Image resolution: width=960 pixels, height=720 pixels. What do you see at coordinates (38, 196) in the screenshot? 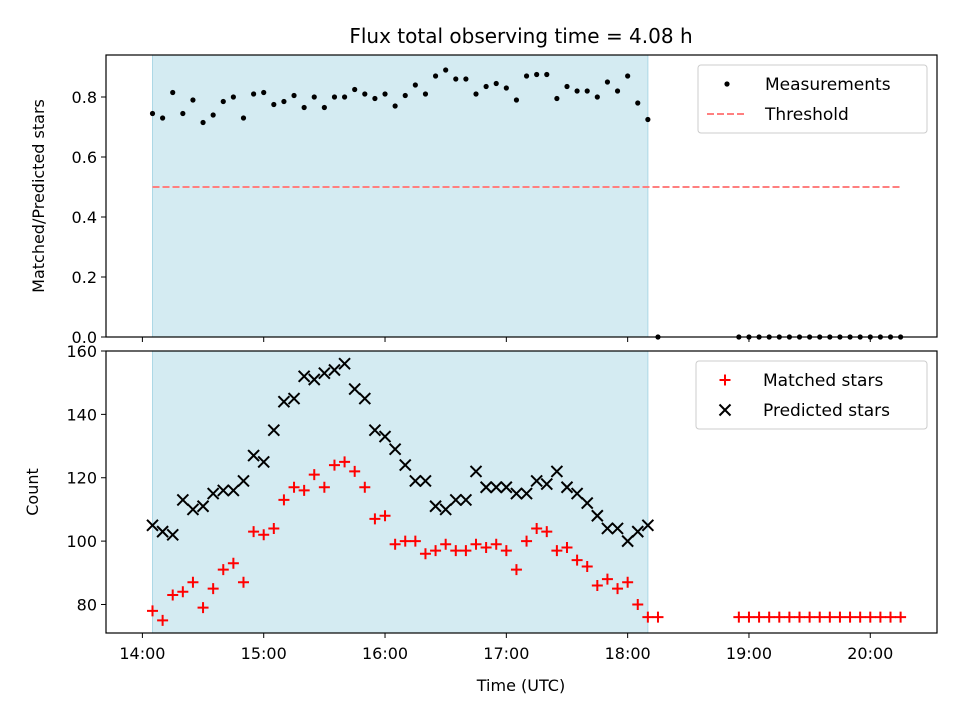
I see `y-axis-label: Matched/Predicted stars` at bounding box center [38, 196].